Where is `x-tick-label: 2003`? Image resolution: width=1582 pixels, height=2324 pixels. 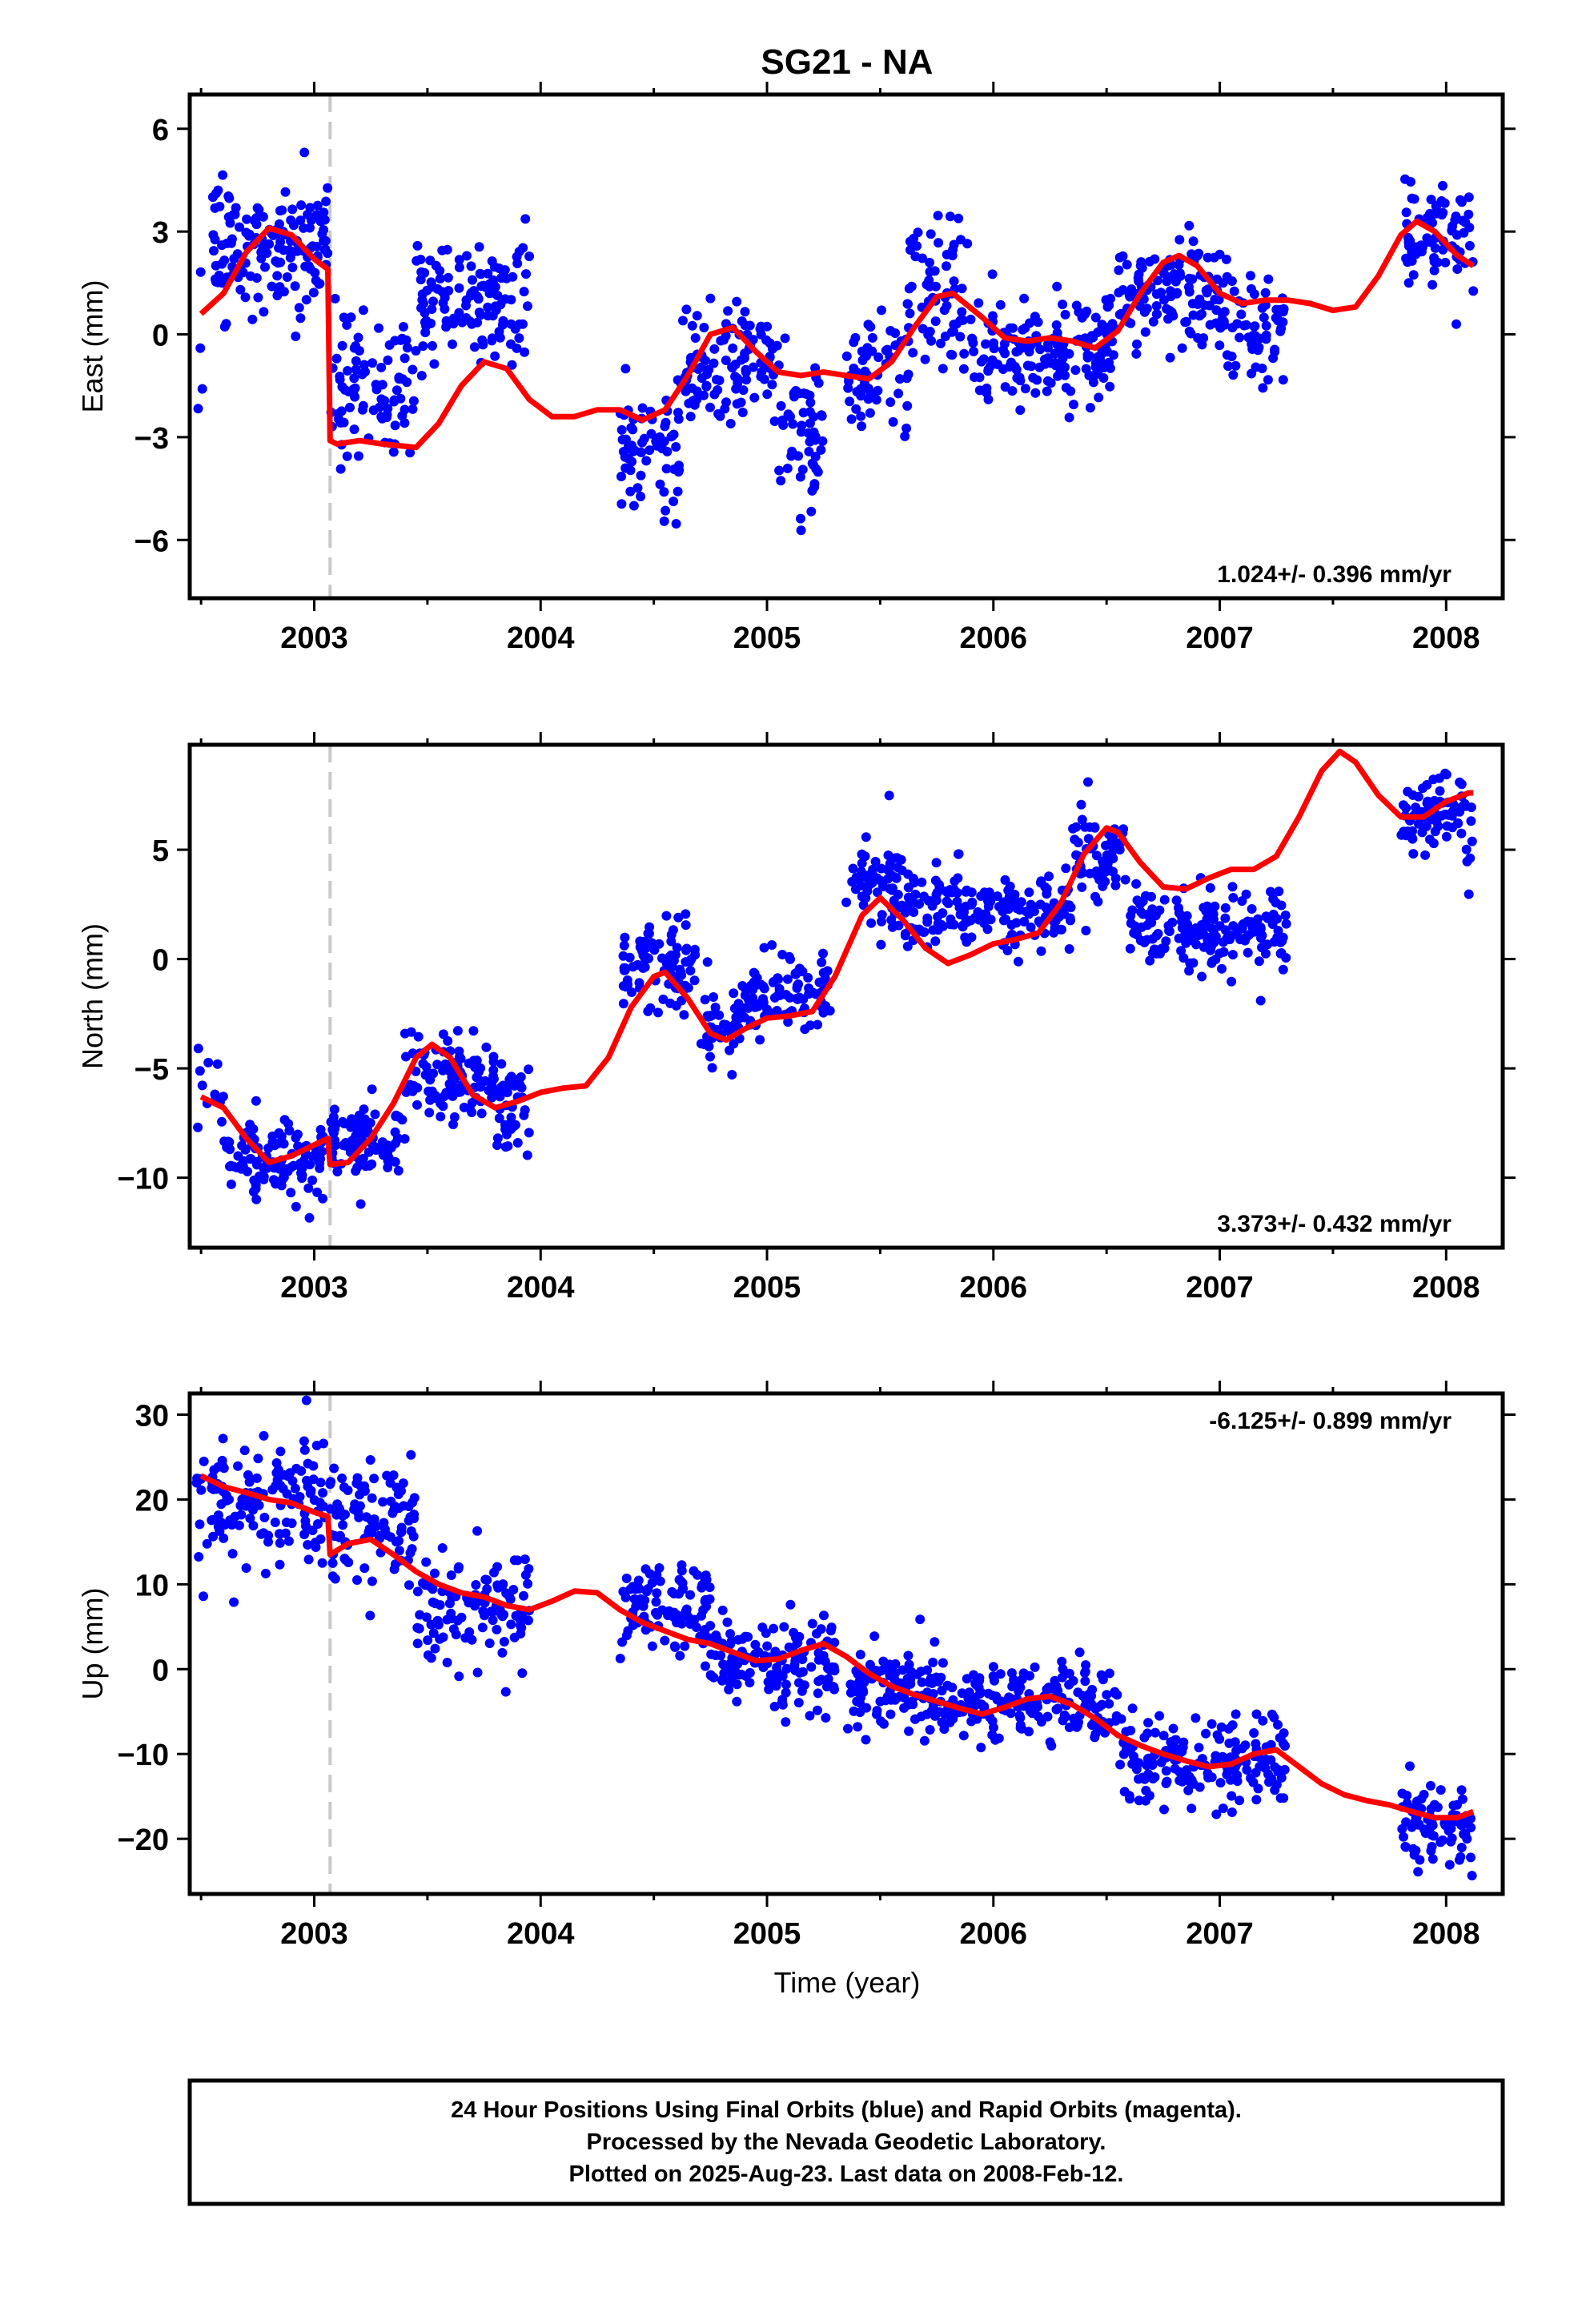
x-tick-label: 2003 is located at coordinates (314, 1934).